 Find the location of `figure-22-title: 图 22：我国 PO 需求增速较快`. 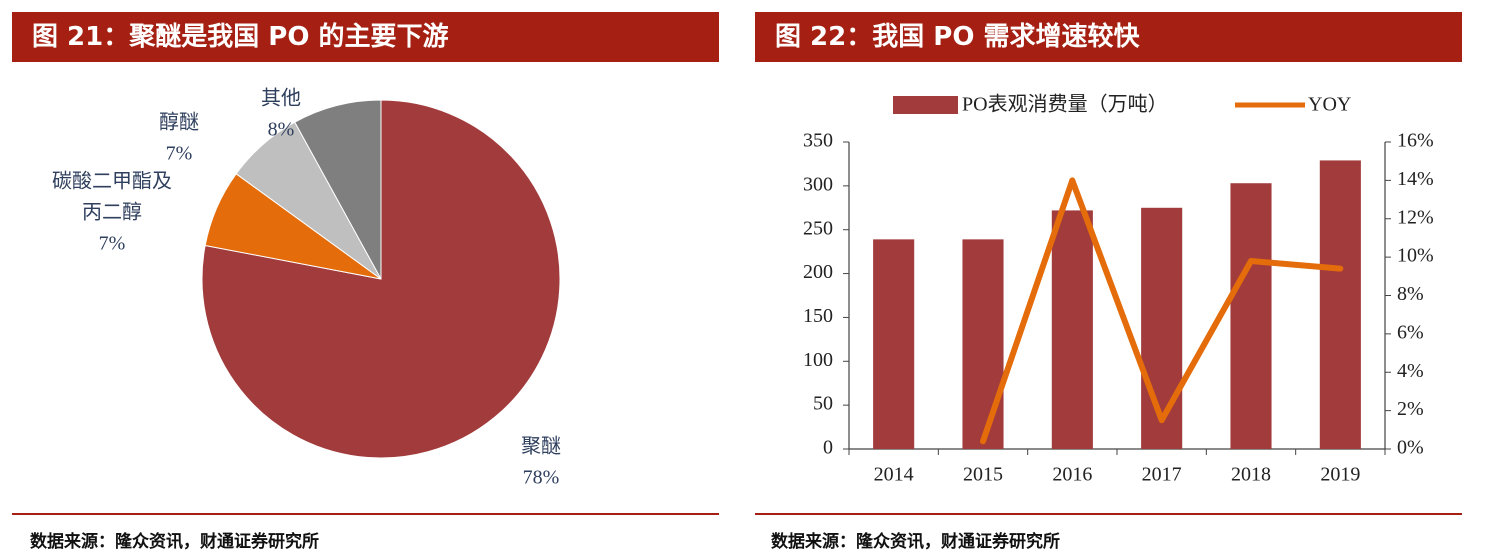

figure-22-title: 图 22：我国 PO 需求增速较快 is located at coordinates (1108, 37).